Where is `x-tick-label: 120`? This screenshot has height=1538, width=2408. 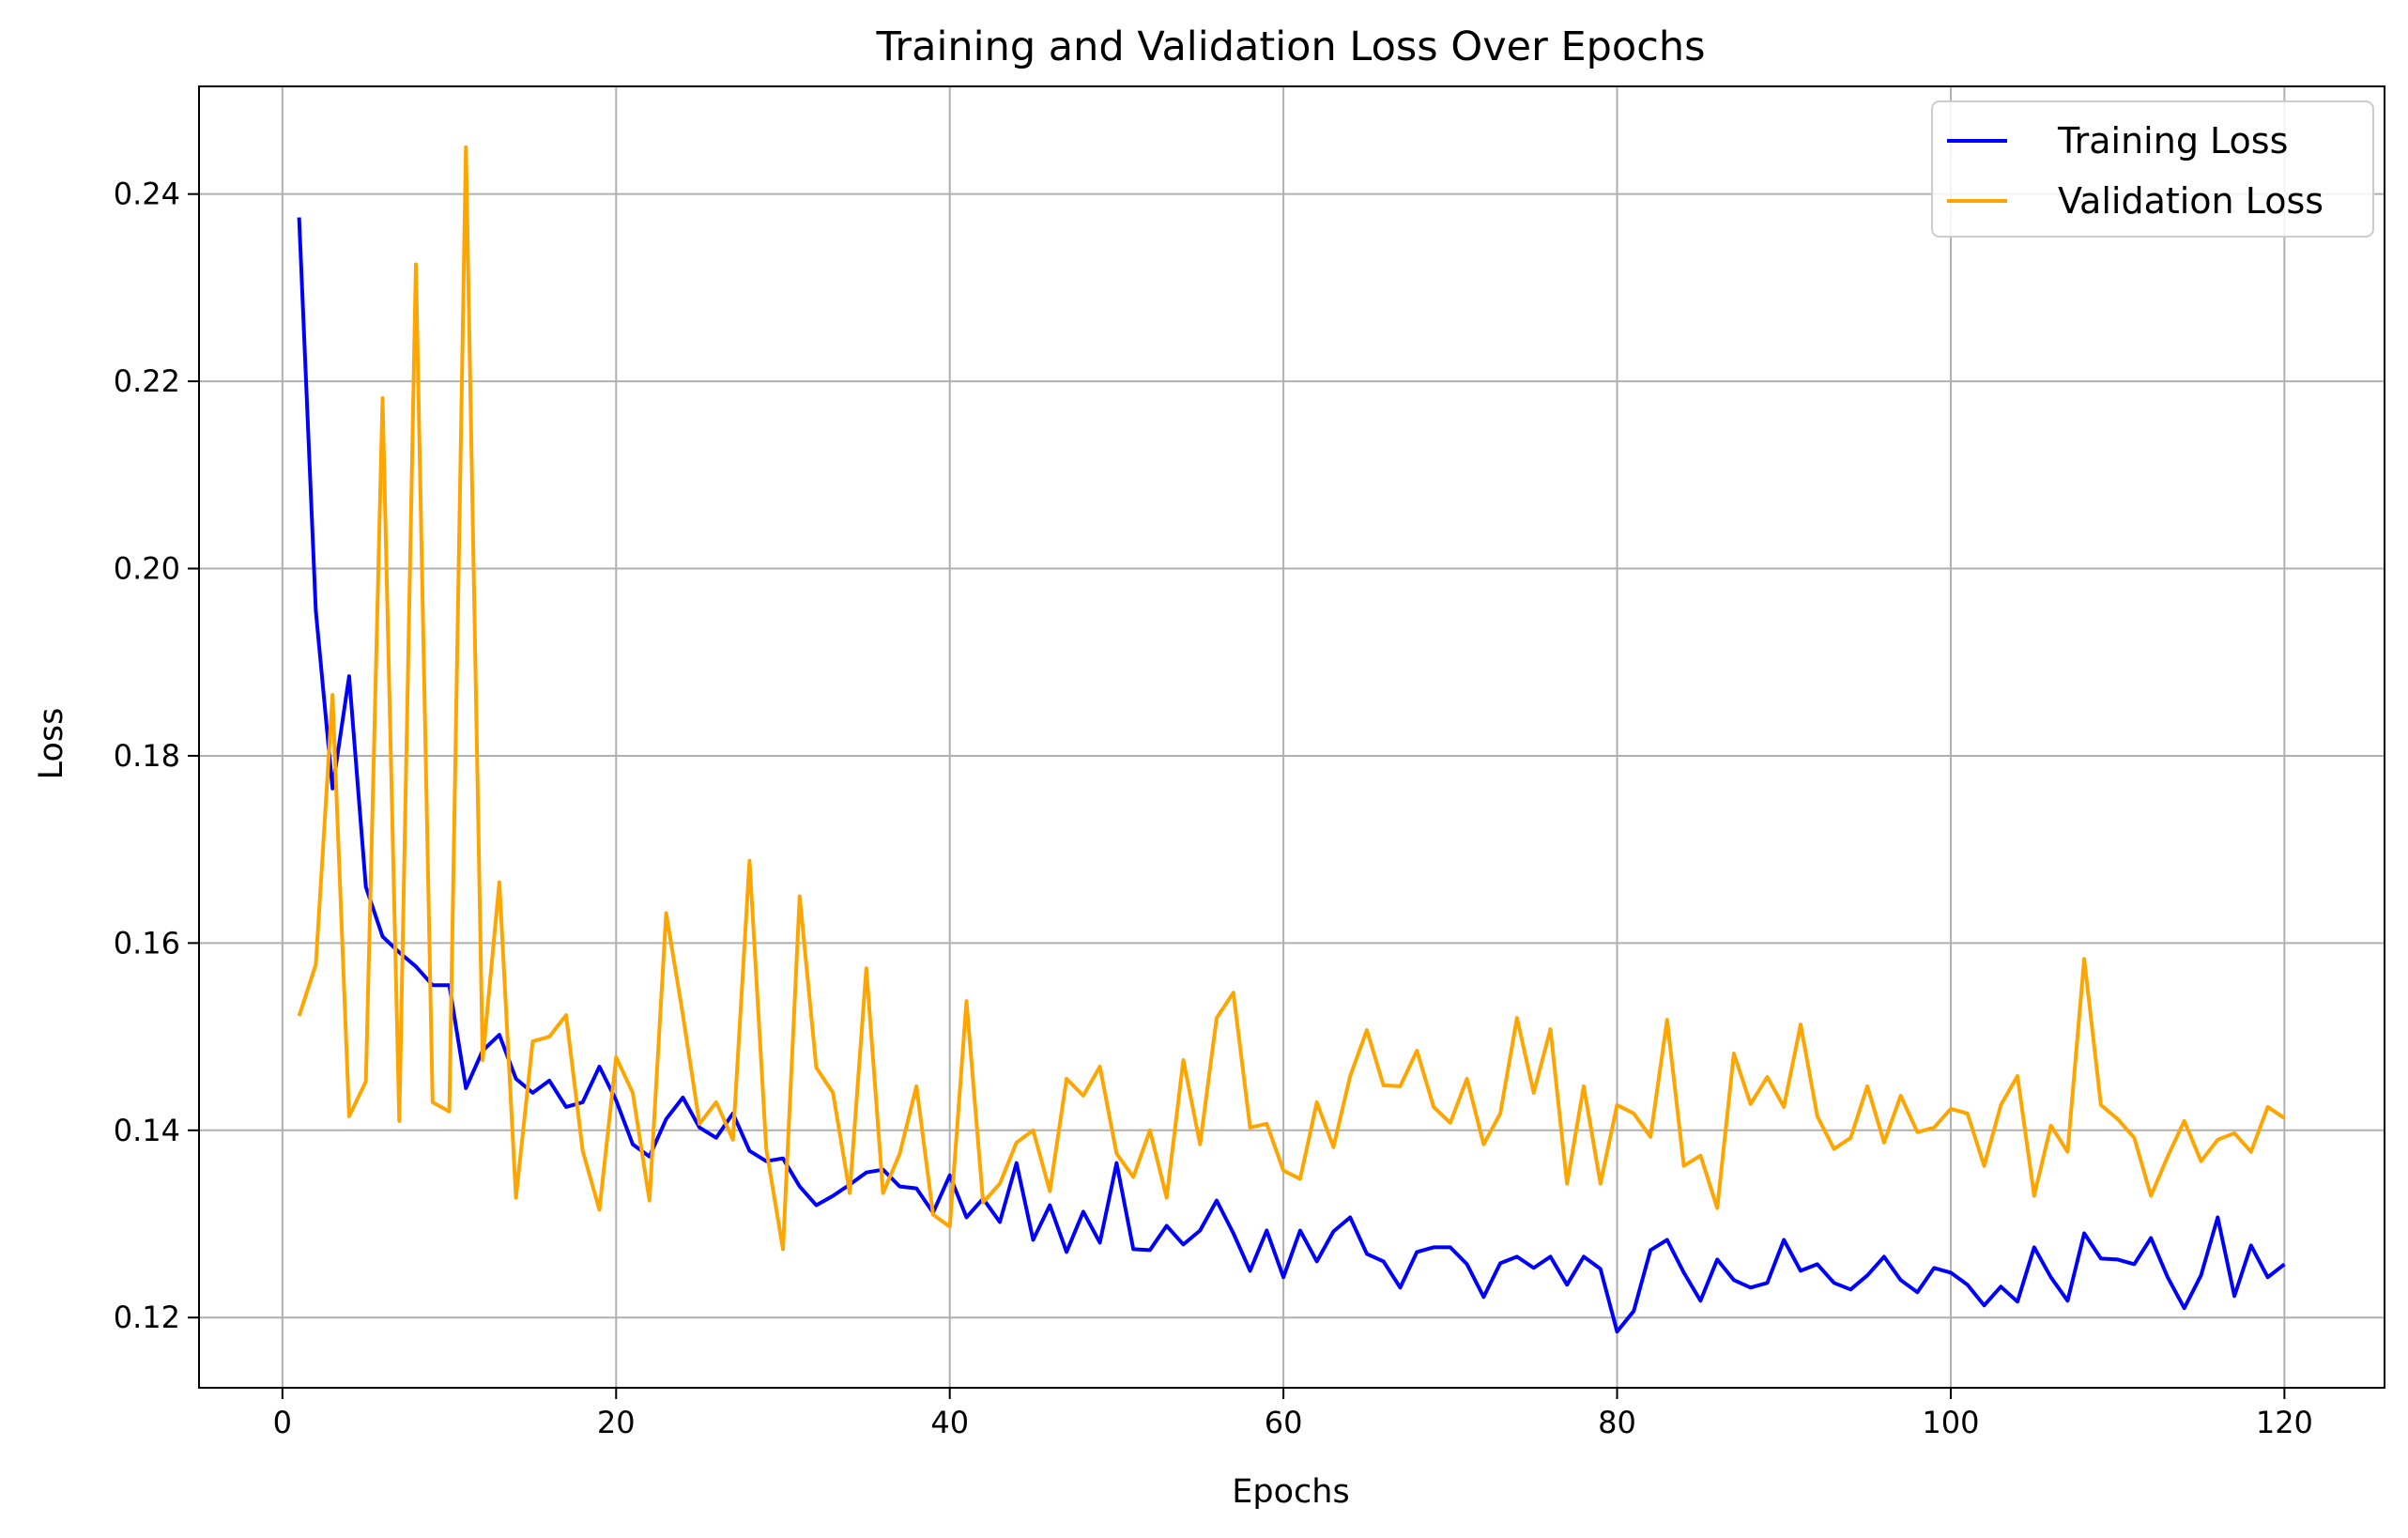
x-tick-label: 120 is located at coordinates (2284, 1422).